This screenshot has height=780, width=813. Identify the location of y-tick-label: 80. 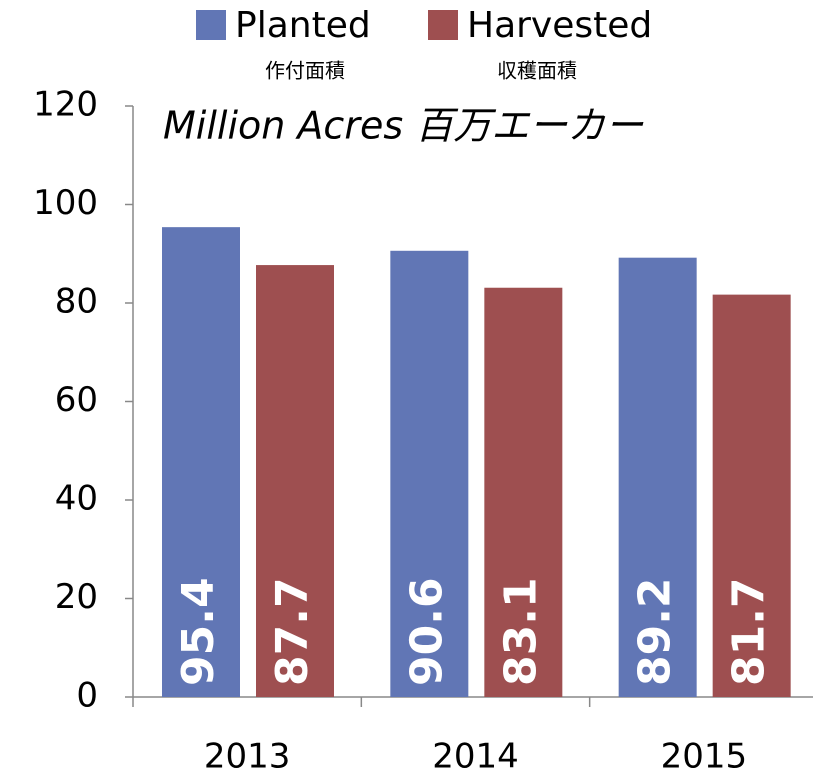
(76, 302).